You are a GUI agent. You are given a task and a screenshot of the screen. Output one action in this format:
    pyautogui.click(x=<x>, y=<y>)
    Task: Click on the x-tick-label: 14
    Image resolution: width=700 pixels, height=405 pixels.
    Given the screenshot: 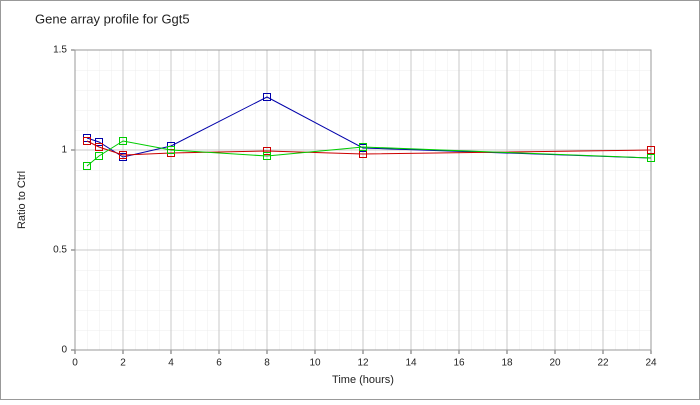 What is the action you would take?
    pyautogui.click(x=411, y=363)
    